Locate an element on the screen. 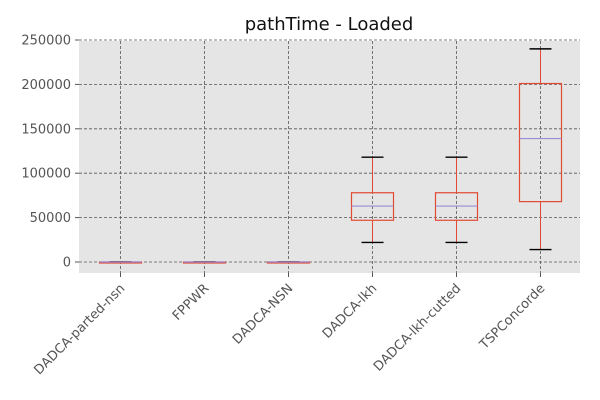 This screenshot has height=400, width=600. x-tick-label: DADCA-parted-nsn is located at coordinates (80, 329).